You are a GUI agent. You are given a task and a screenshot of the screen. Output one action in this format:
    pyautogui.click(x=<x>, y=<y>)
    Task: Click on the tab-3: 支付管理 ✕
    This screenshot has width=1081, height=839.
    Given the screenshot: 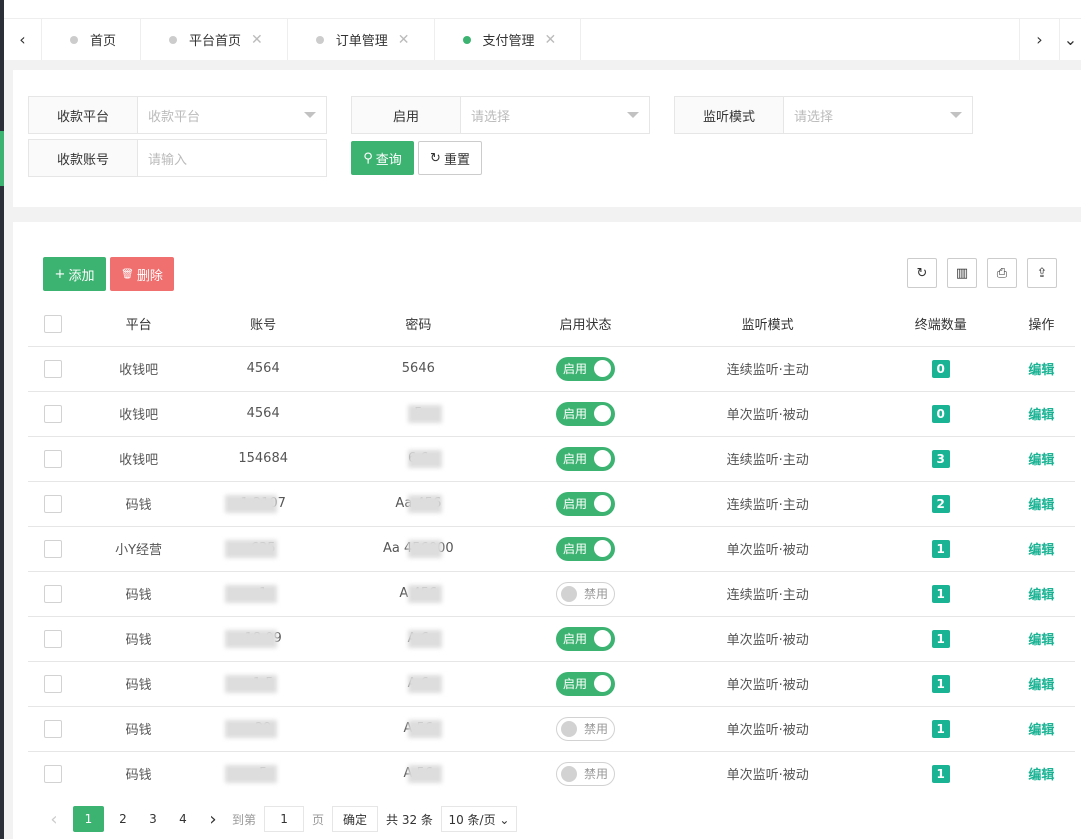 What is the action you would take?
    pyautogui.click(x=508, y=39)
    